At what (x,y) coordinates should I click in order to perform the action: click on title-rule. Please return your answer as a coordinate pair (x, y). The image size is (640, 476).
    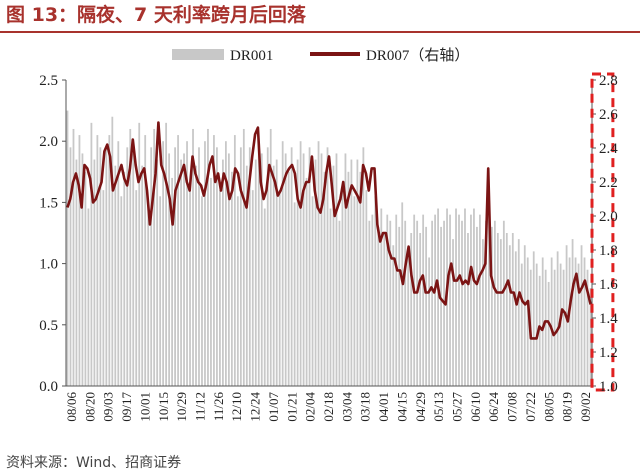
    Looking at the image, I should click on (320, 32).